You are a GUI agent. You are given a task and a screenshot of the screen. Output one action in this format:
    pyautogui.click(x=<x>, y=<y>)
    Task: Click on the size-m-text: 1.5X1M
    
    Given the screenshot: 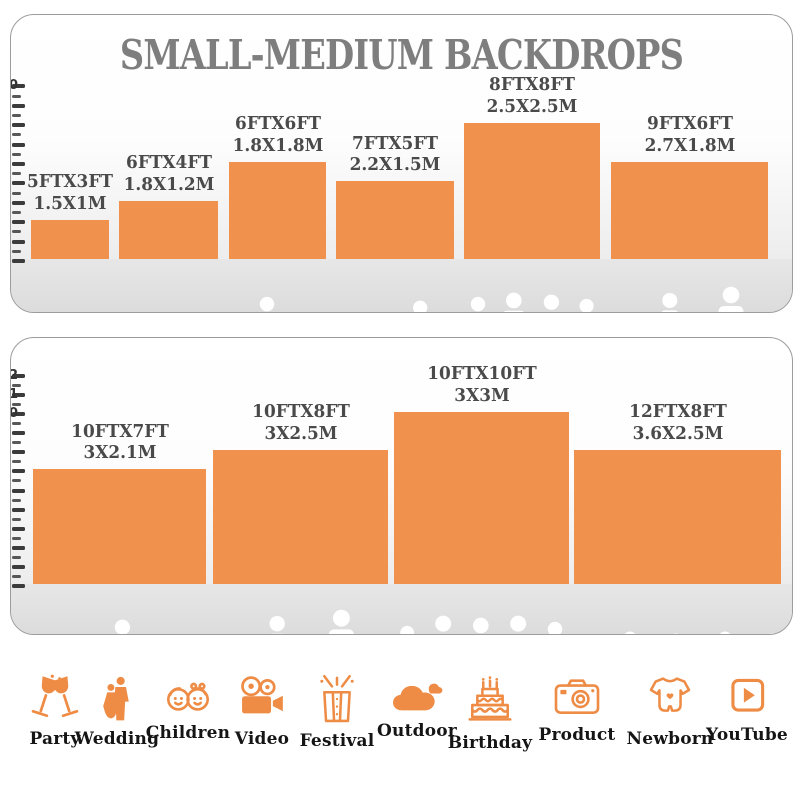 What is the action you would take?
    pyautogui.click(x=70, y=204)
    